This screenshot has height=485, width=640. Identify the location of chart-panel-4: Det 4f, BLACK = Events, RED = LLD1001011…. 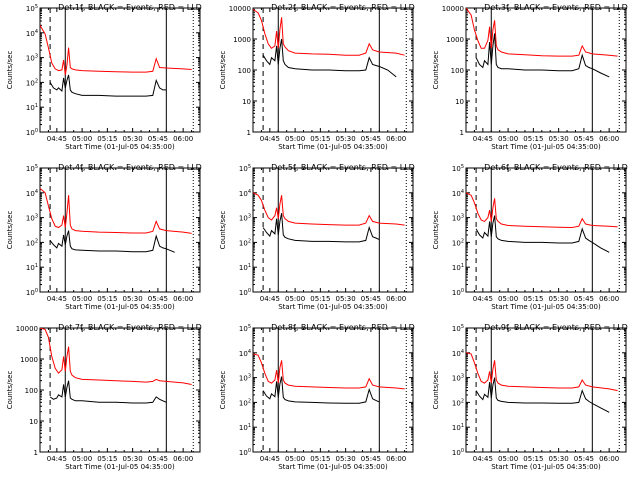
(104, 237).